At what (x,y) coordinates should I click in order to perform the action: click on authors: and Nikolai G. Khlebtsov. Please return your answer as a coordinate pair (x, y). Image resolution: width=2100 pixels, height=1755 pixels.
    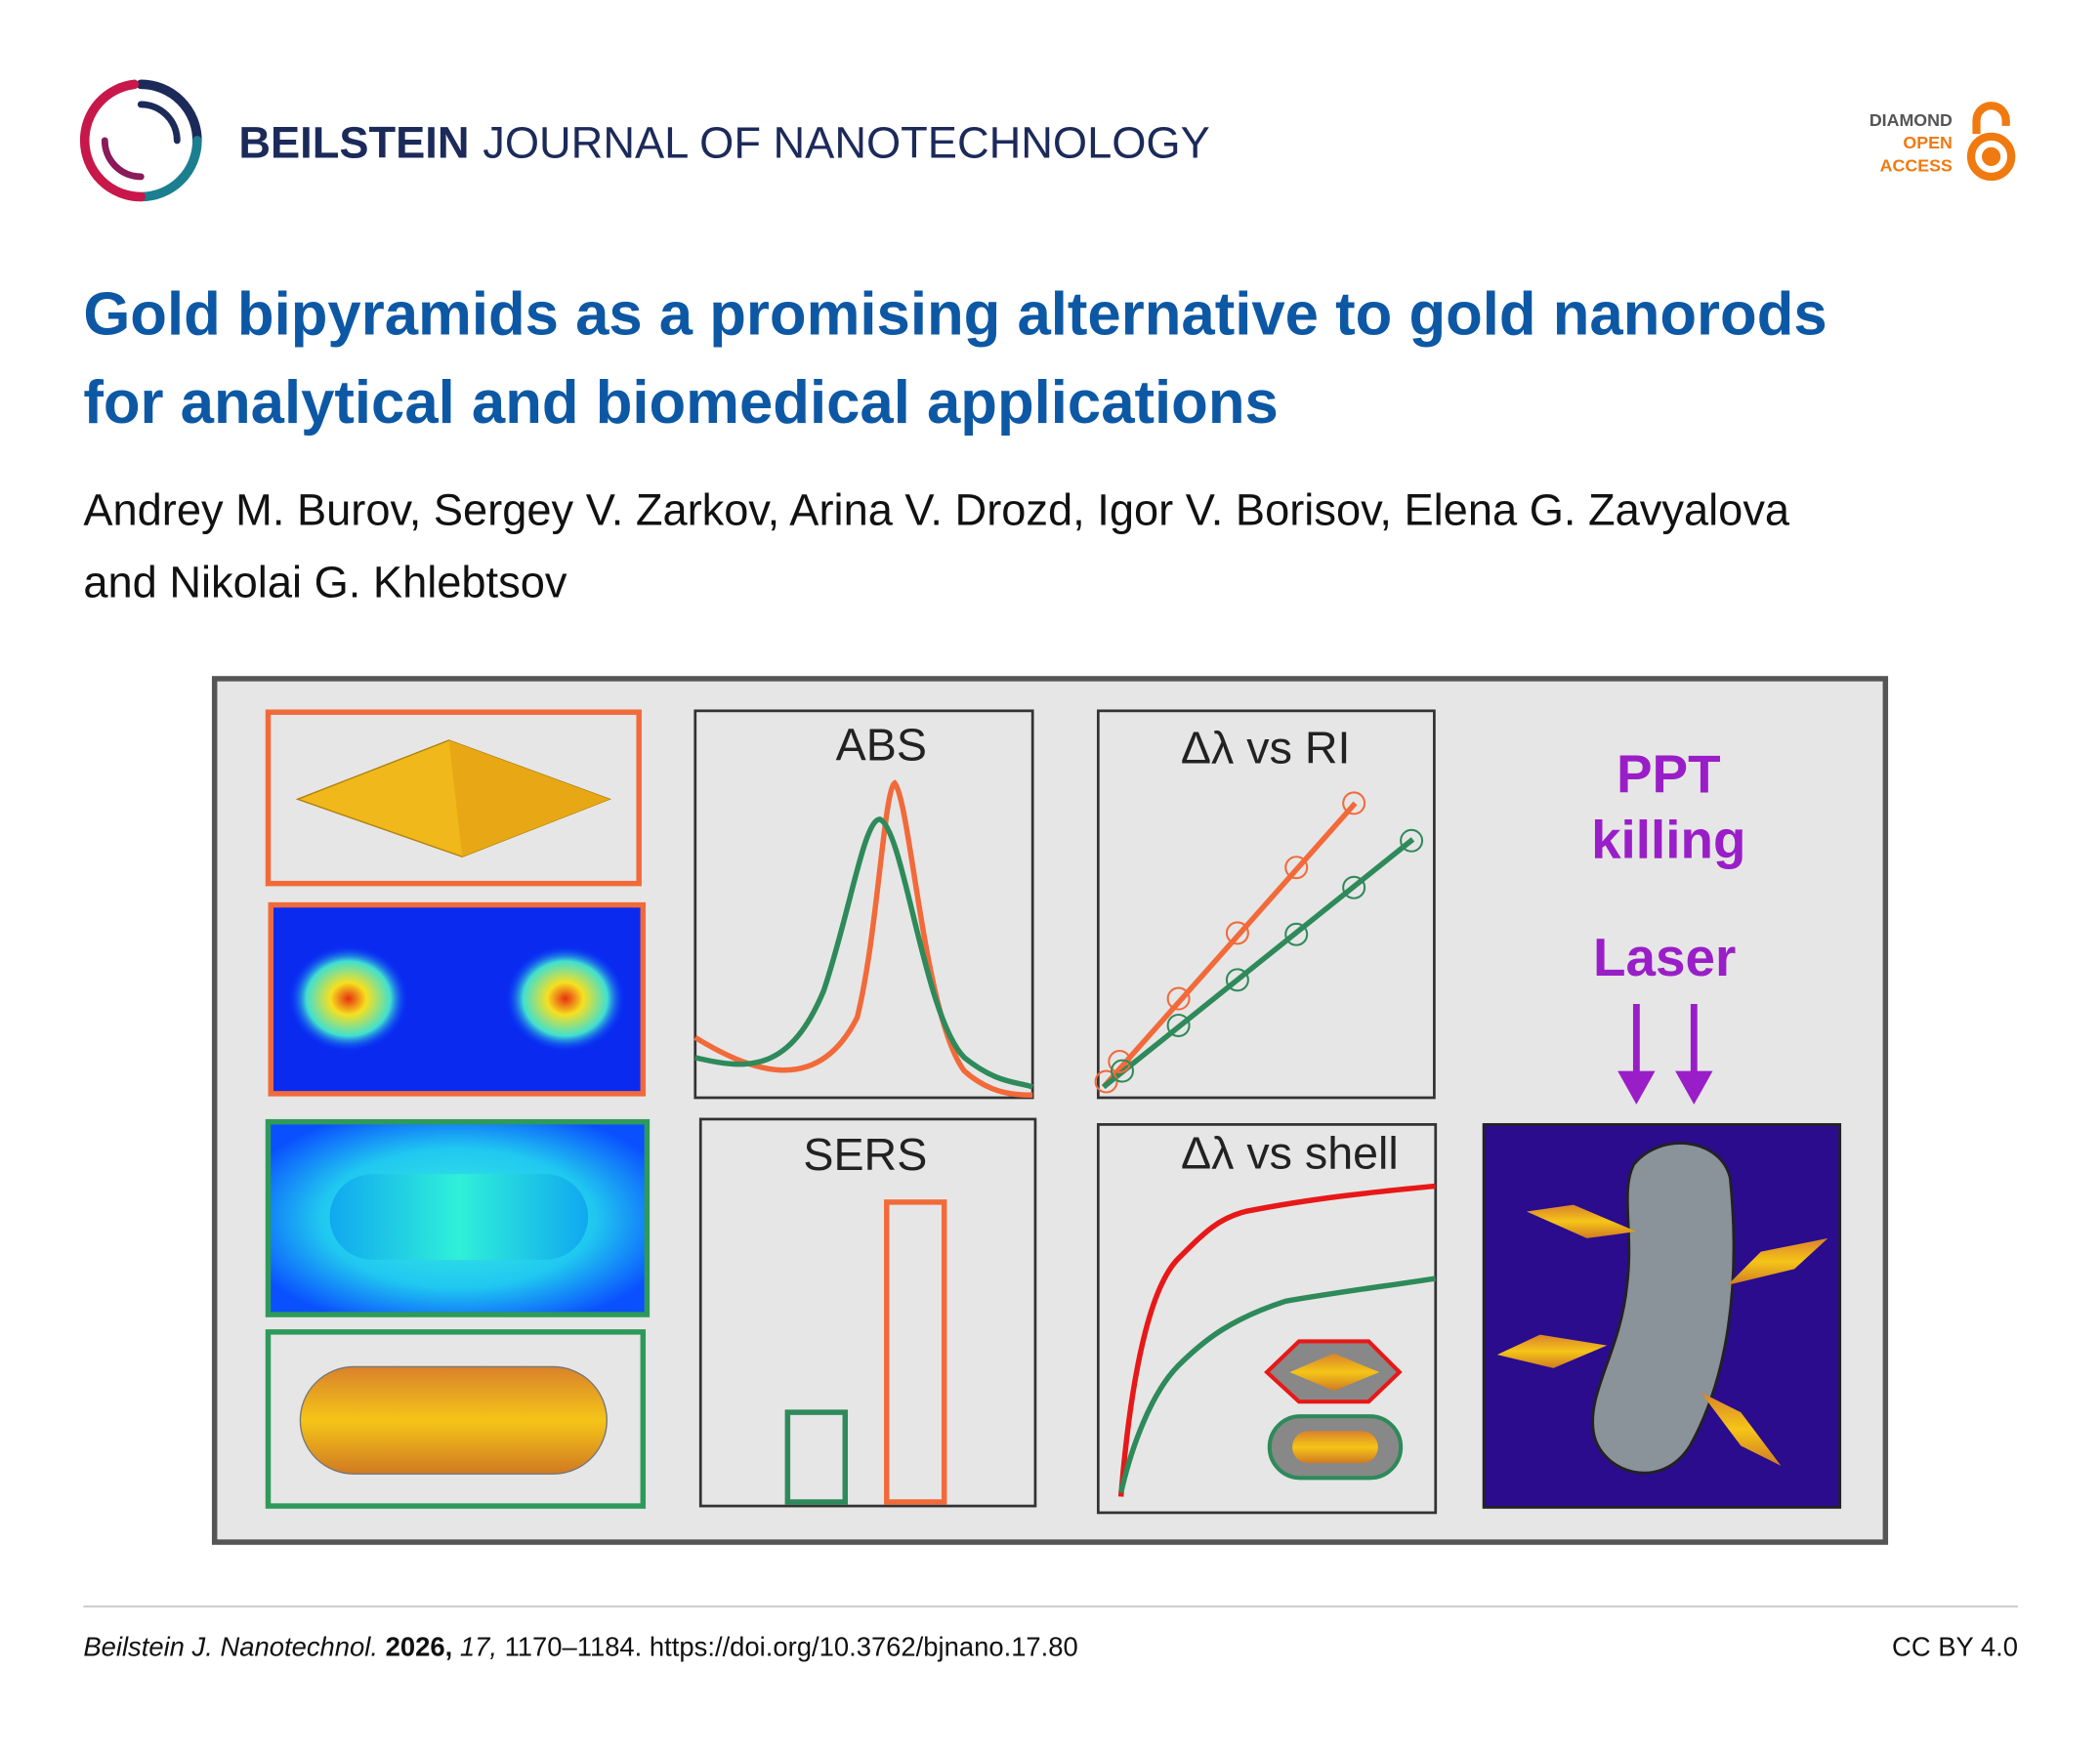
    Looking at the image, I should click on (325, 581).